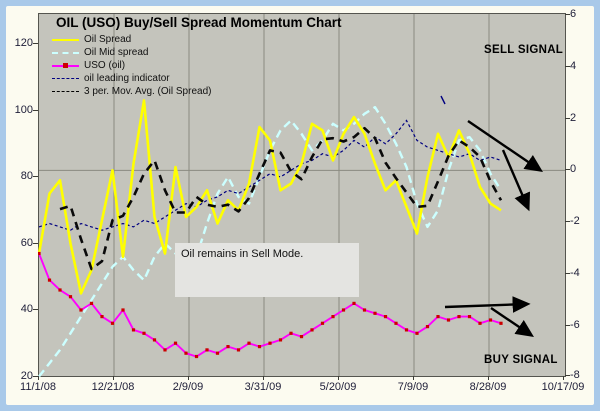 The width and height of the screenshot is (600, 411). I want to click on legend-label: Oil Spread, so click(108, 39).